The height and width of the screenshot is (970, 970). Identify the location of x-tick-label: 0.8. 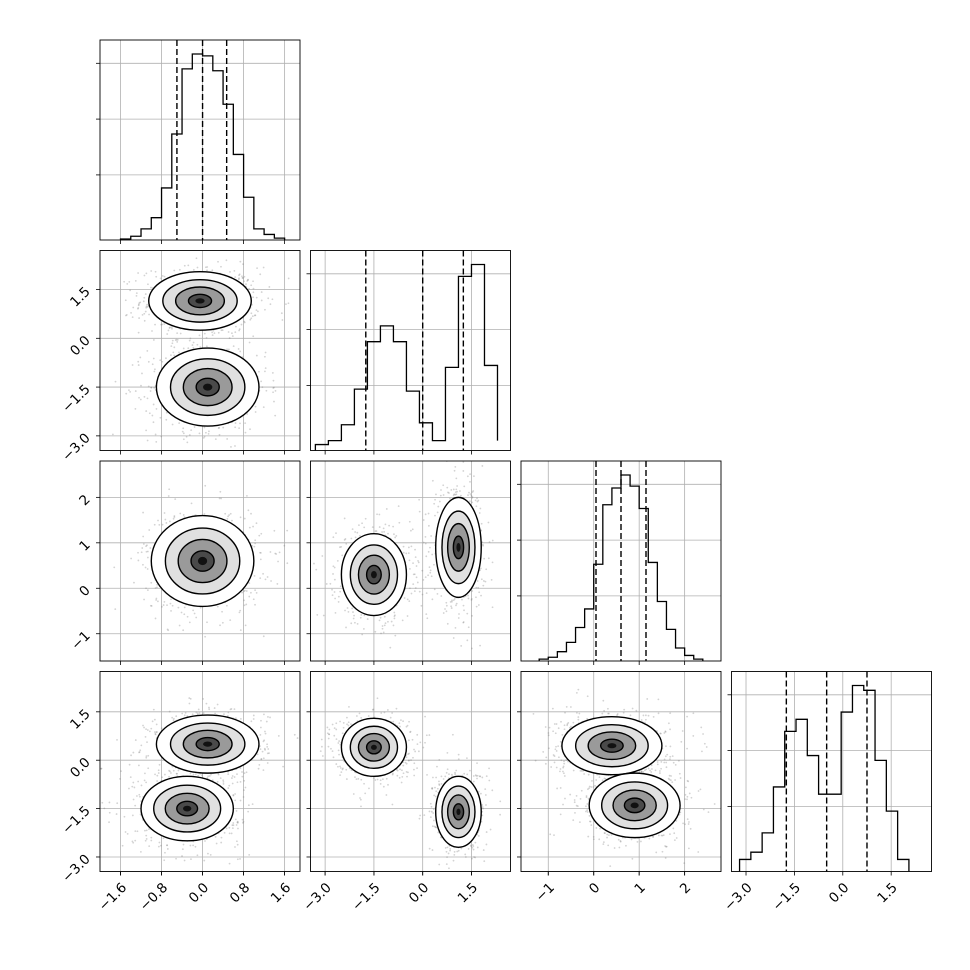
(240, 893).